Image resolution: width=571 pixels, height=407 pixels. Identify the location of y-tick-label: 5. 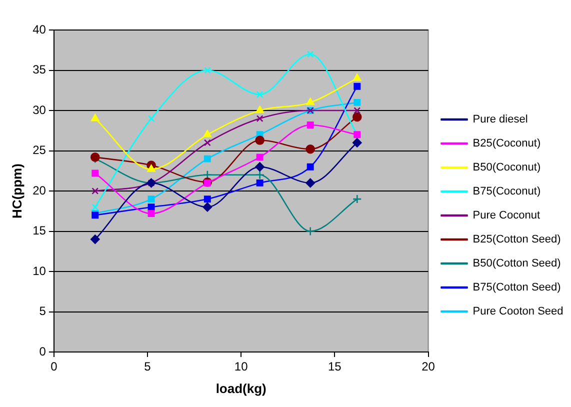
(42, 311).